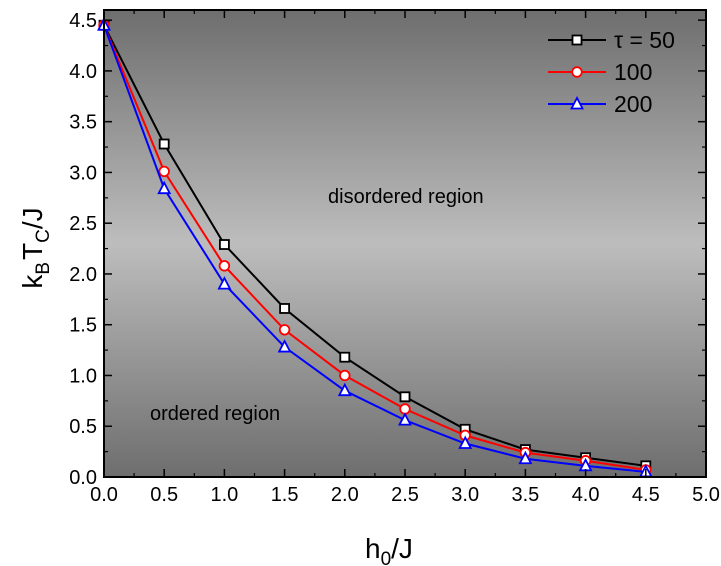 The width and height of the screenshot is (721, 566). Describe the element at coordinates (32, 281) in the screenshot. I see `y-axis-title-k: k` at that location.